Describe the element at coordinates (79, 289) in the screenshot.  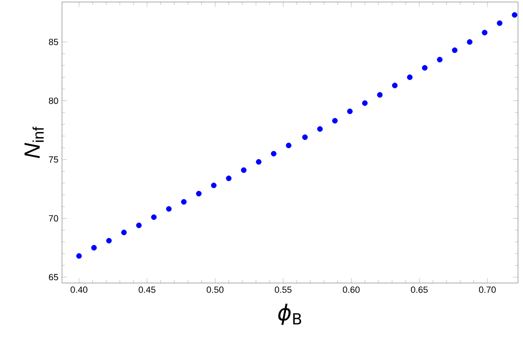
I see `x-tick-label: 0.40` at that location.